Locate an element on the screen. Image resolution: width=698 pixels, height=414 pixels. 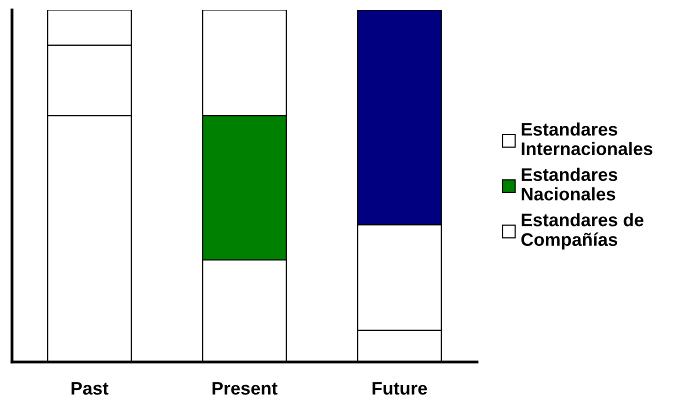
x-tick-label: Past is located at coordinates (90, 388).